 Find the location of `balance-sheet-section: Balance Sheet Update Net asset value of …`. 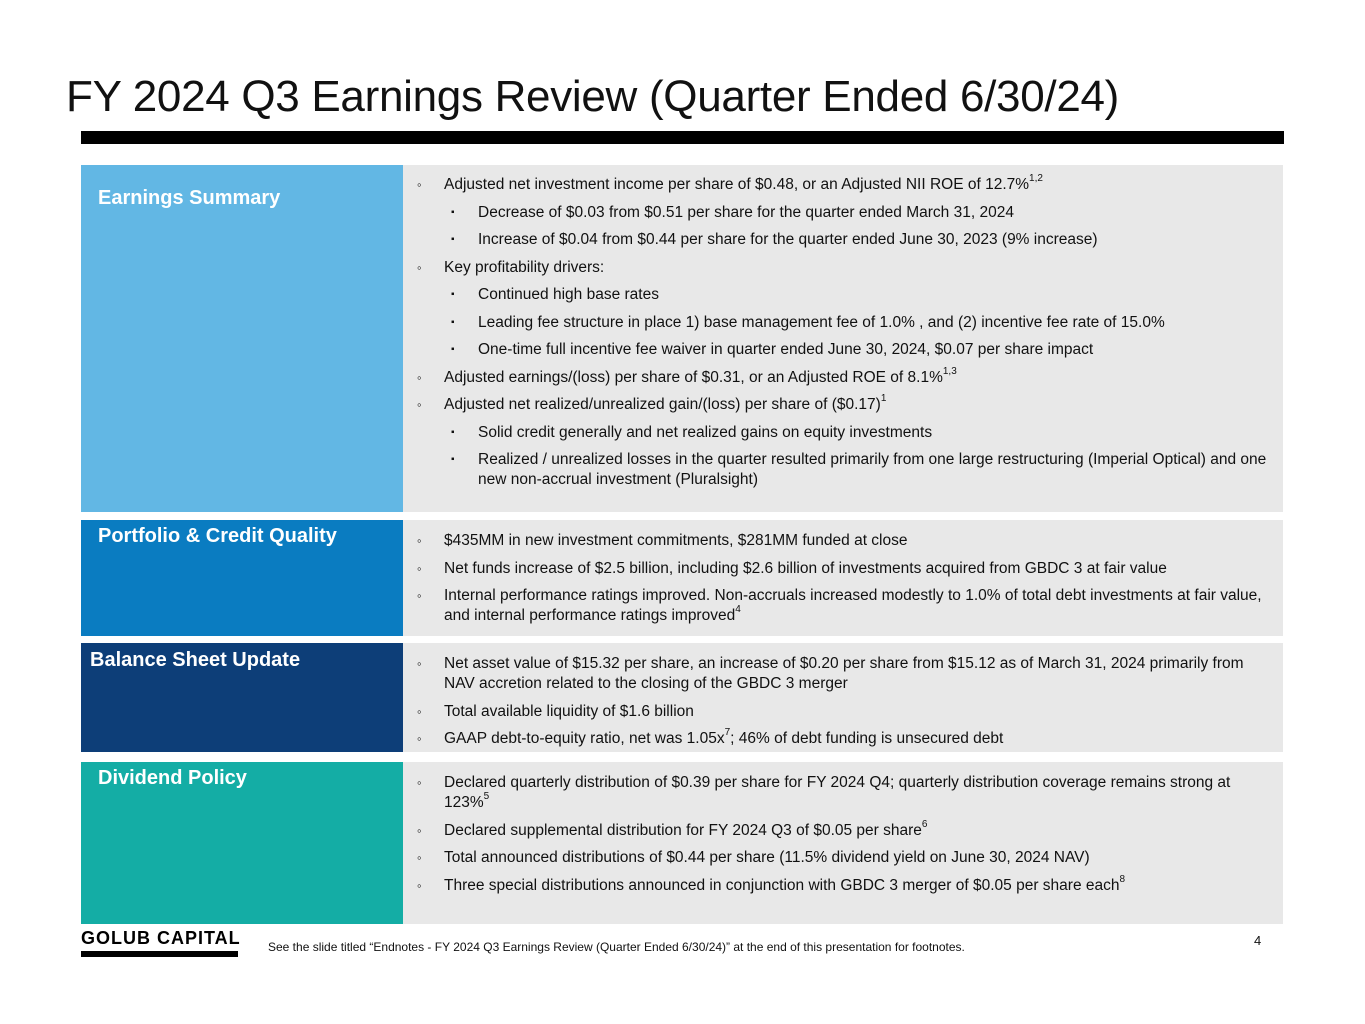

balance-sheet-section: Balance Sheet Update Net asset value of … is located at coordinates (682, 697).